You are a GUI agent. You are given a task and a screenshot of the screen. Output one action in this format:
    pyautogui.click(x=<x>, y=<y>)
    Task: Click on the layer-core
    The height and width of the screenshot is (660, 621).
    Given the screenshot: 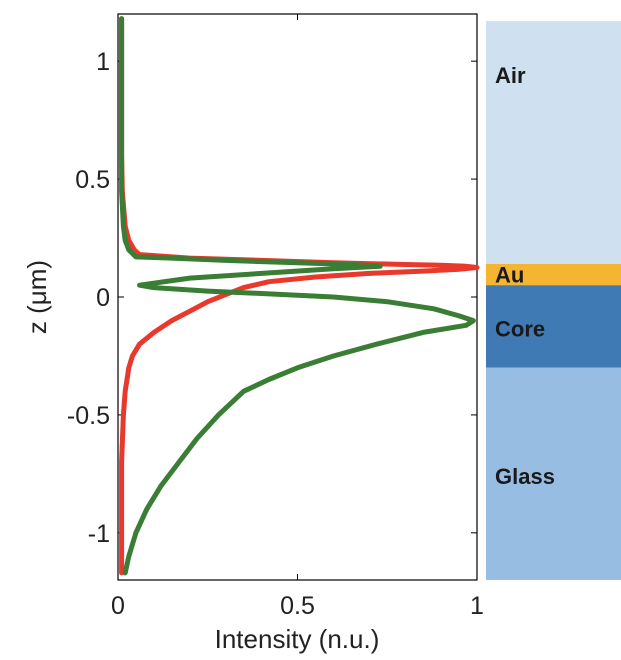 What is the action you would take?
    pyautogui.click(x=553, y=326)
    